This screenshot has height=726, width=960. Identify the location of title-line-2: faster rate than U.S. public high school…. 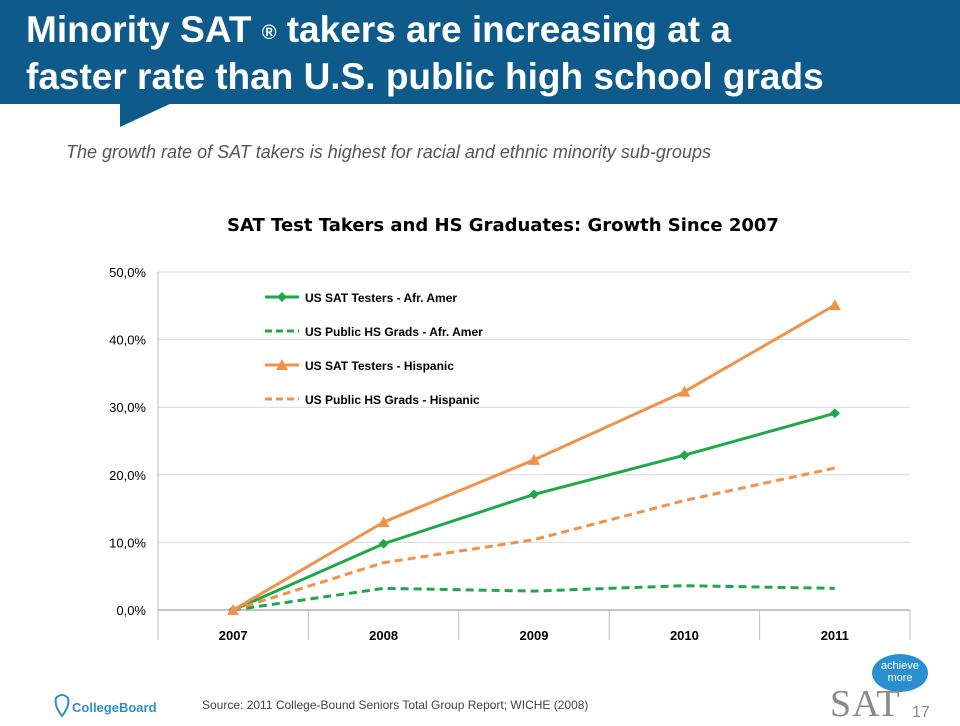
(425, 76).